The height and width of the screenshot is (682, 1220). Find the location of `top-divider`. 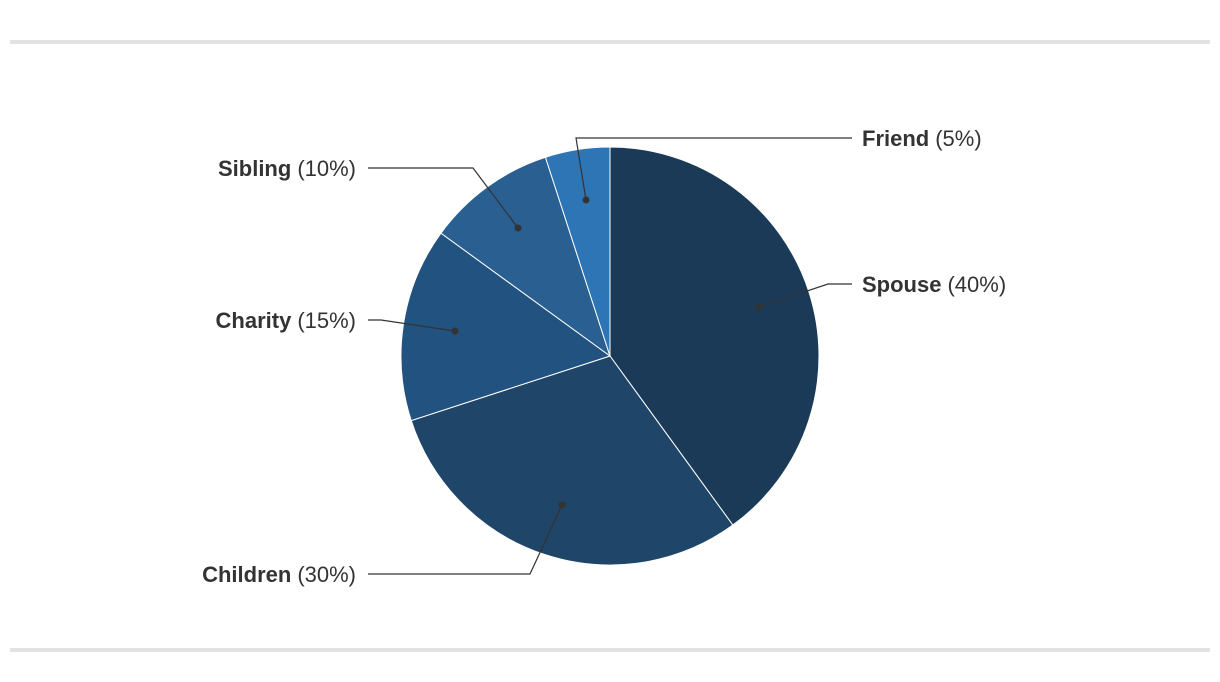

top-divider is located at coordinates (610, 42).